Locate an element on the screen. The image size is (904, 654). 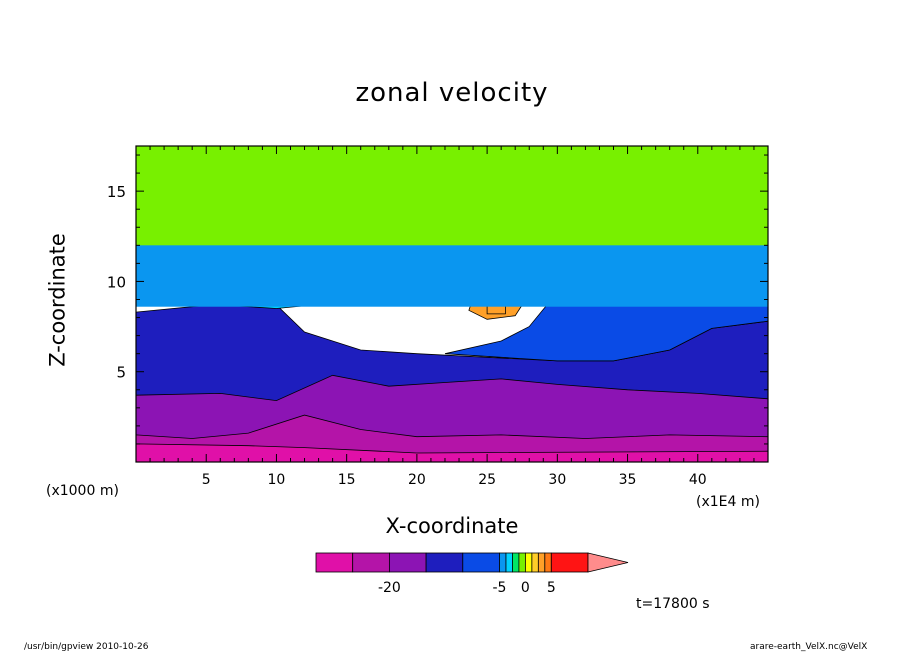
x-tick-label: 25 is located at coordinates (487, 480).